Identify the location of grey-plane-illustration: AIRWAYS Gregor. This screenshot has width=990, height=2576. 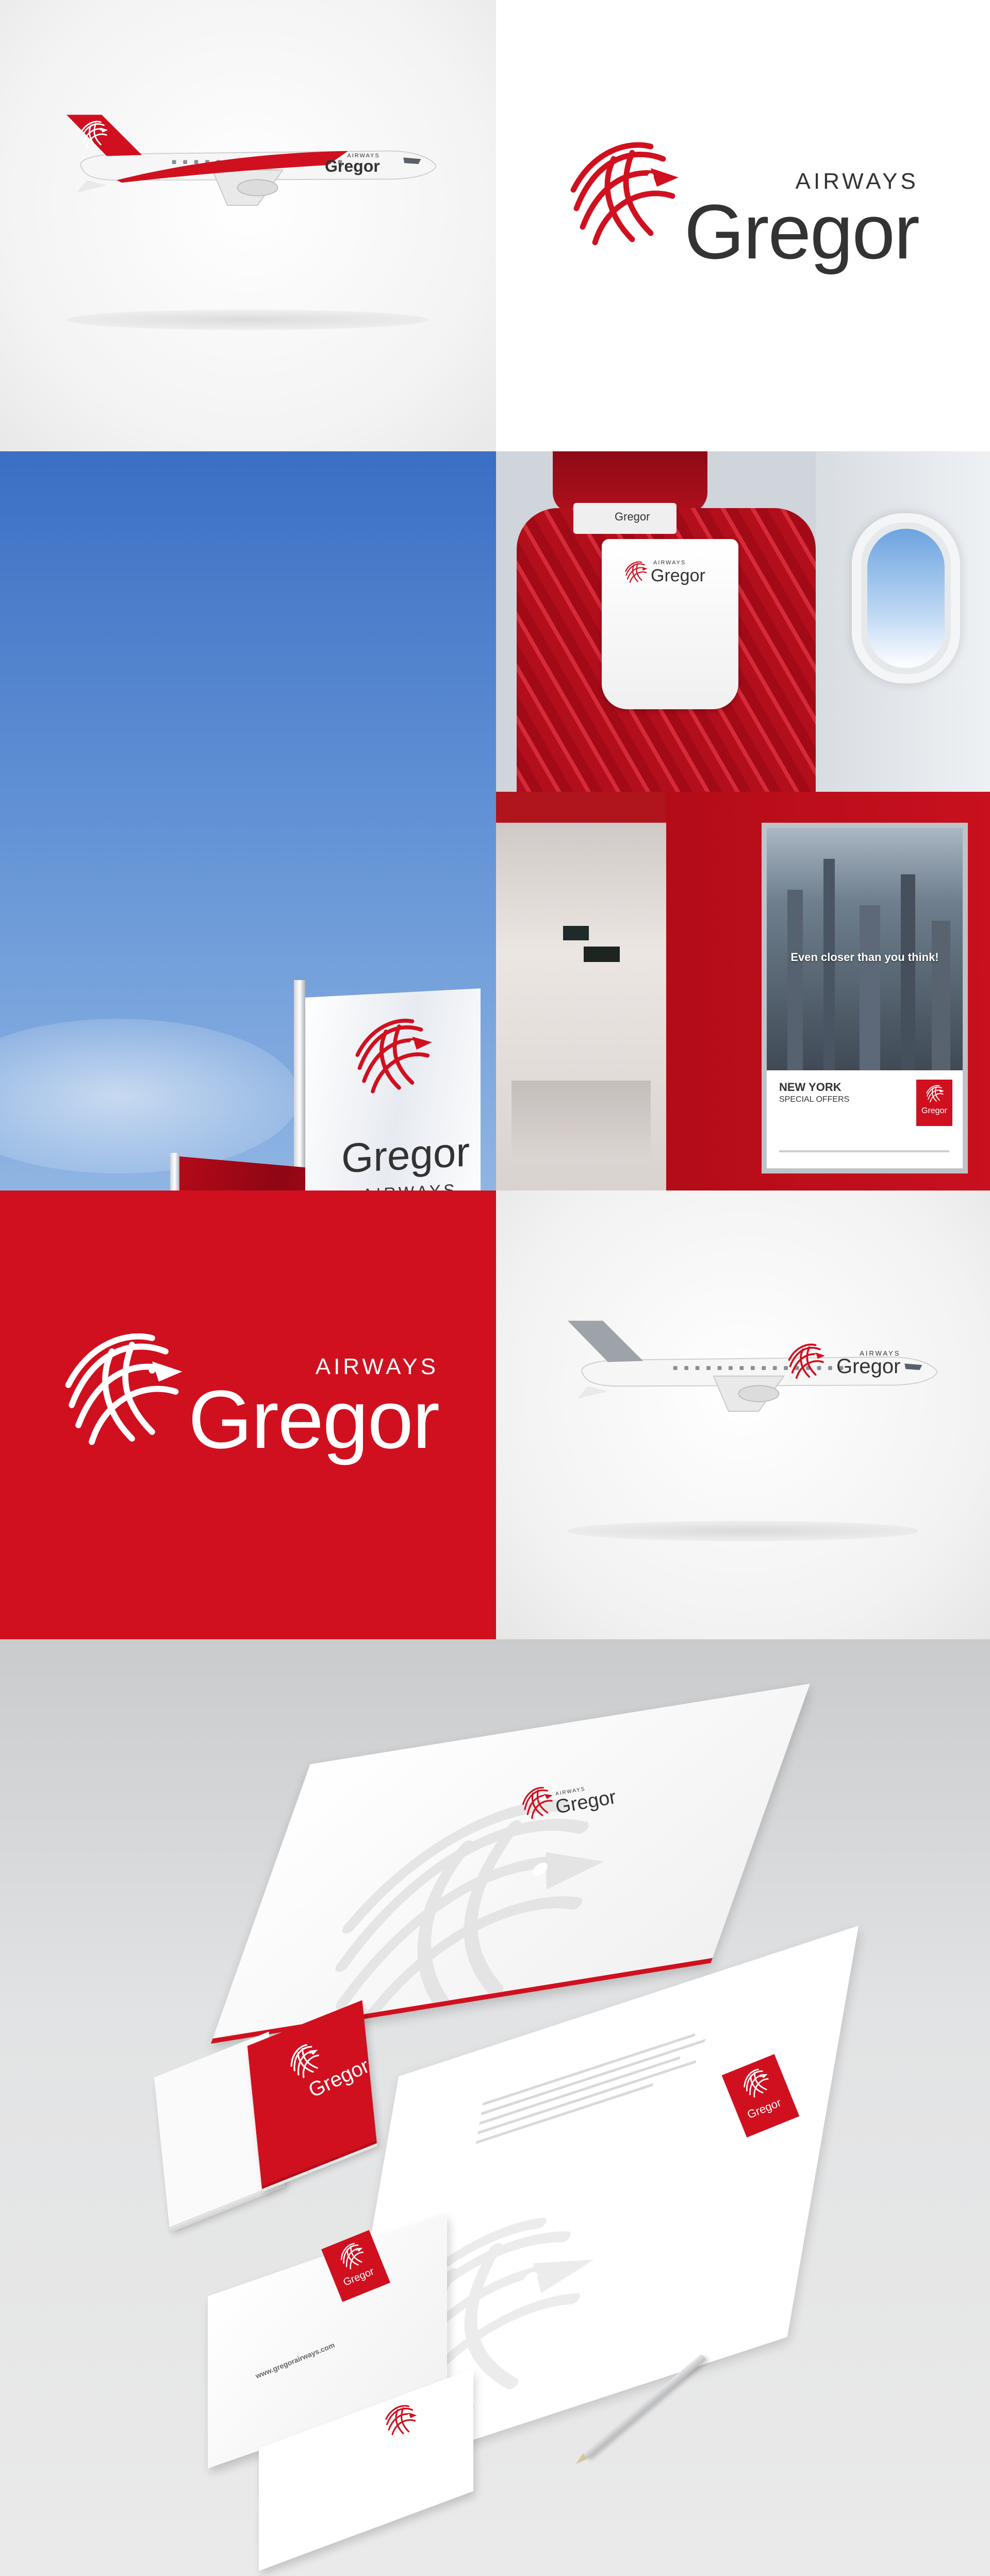
(749, 1371).